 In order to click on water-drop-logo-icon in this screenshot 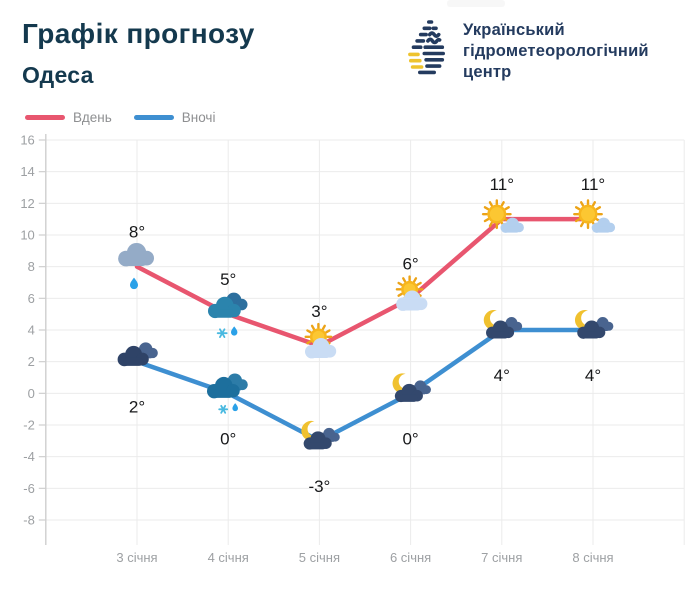, I will do `click(426, 47)`.